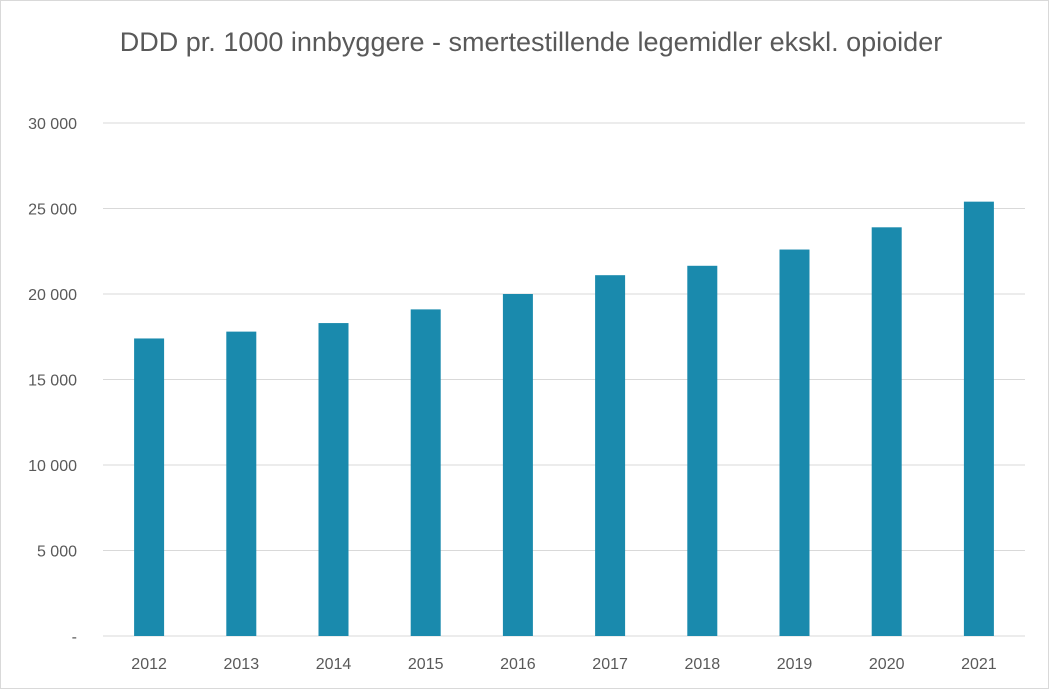  What do you see at coordinates (426, 664) in the screenshot?
I see `x-tick-label: 2015` at bounding box center [426, 664].